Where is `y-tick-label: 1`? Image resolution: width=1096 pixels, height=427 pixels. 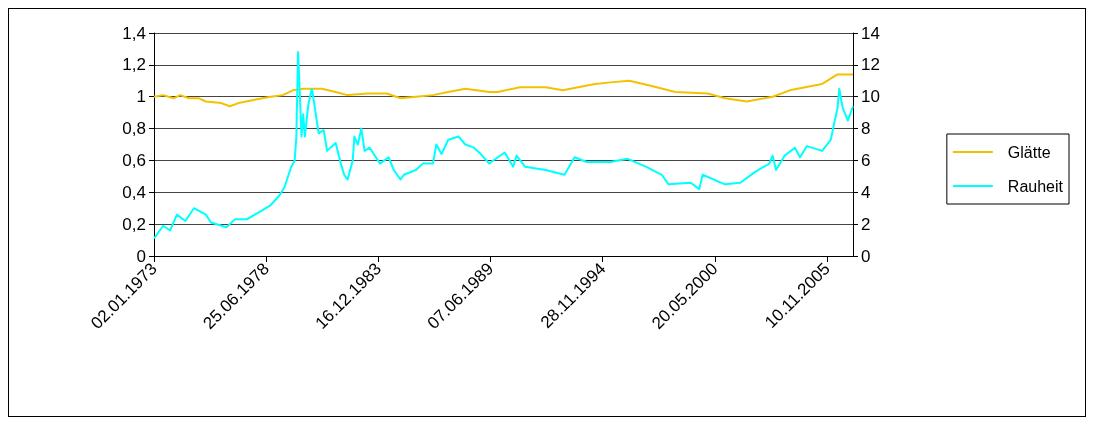
y-tick-label: 1 is located at coordinates (141, 97).